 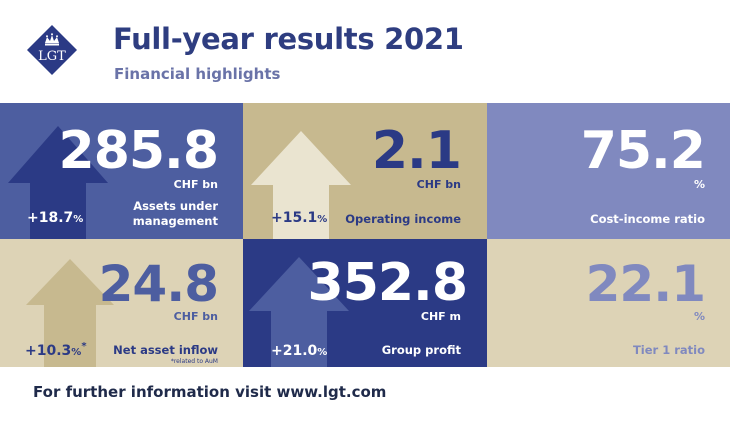 I want to click on tile-cost-income-ratio: 75.2 % Cost-income ratio, so click(x=608, y=171).